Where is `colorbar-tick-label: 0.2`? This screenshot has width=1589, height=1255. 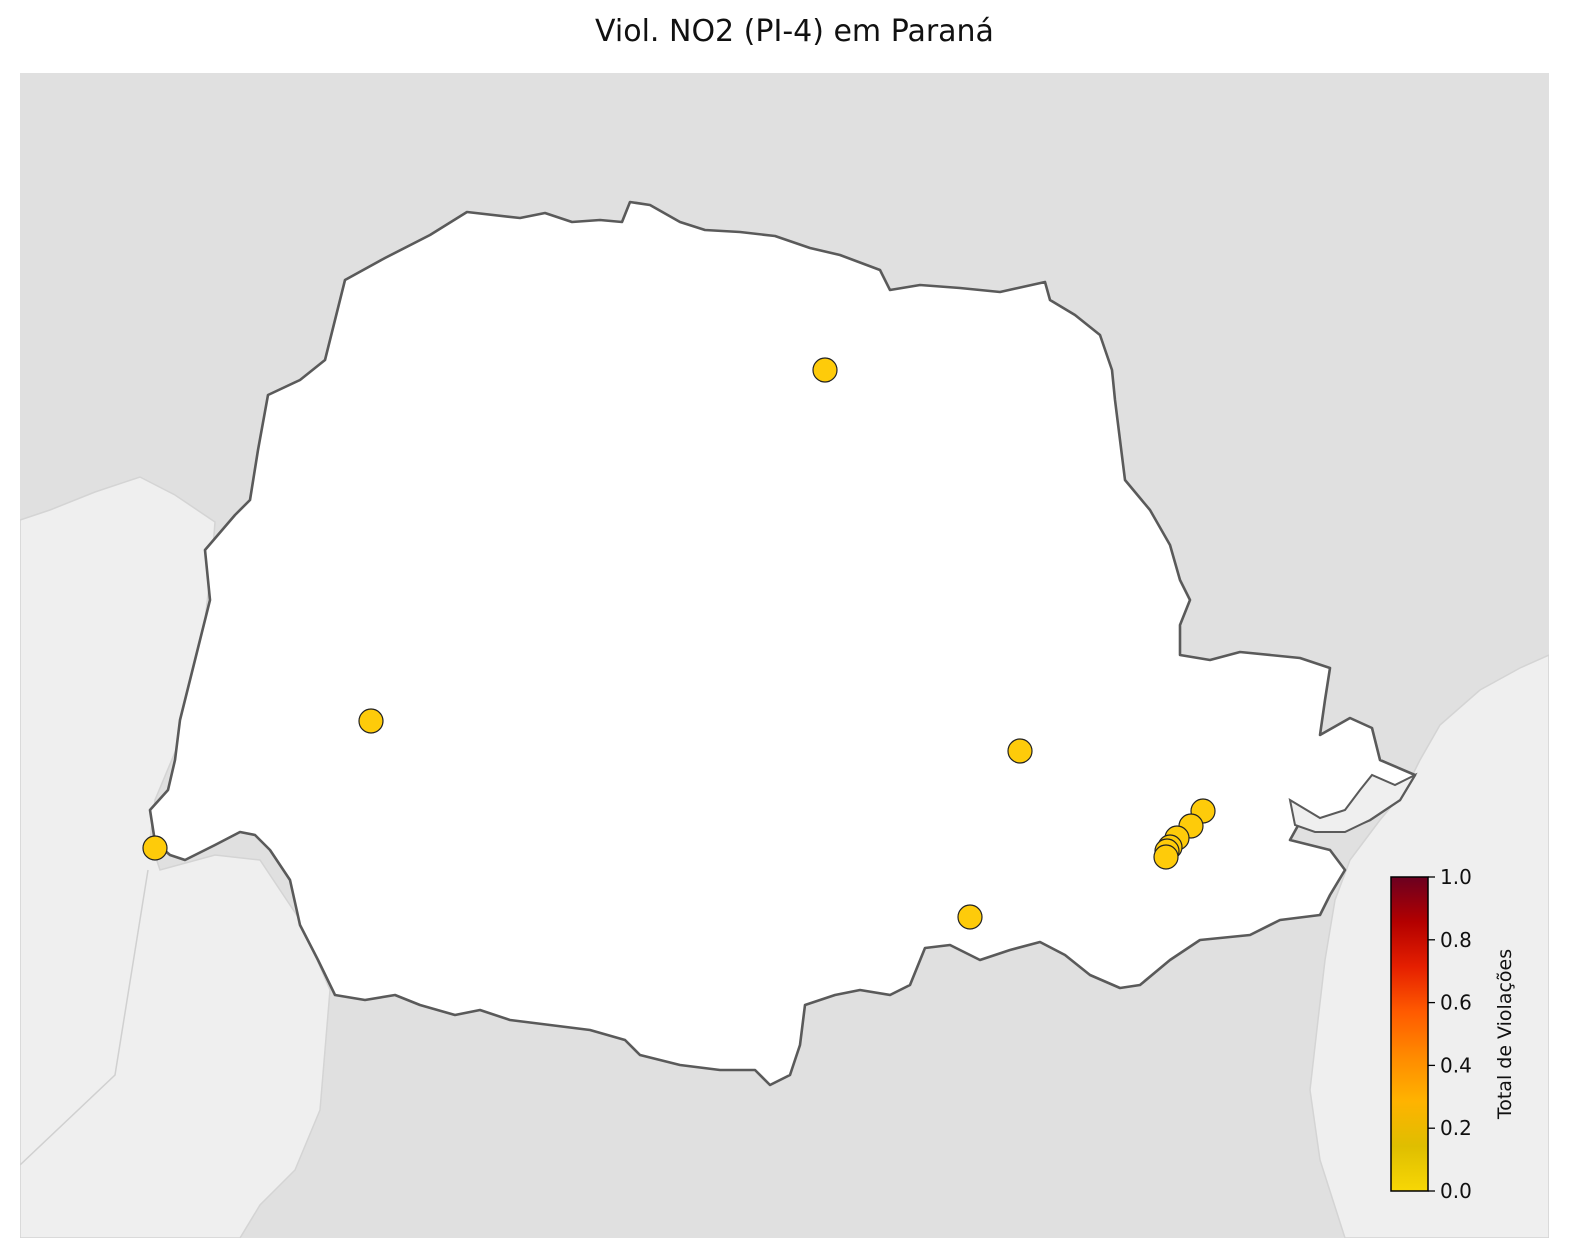 colorbar-tick-label: 0.2 is located at coordinates (1456, 1128).